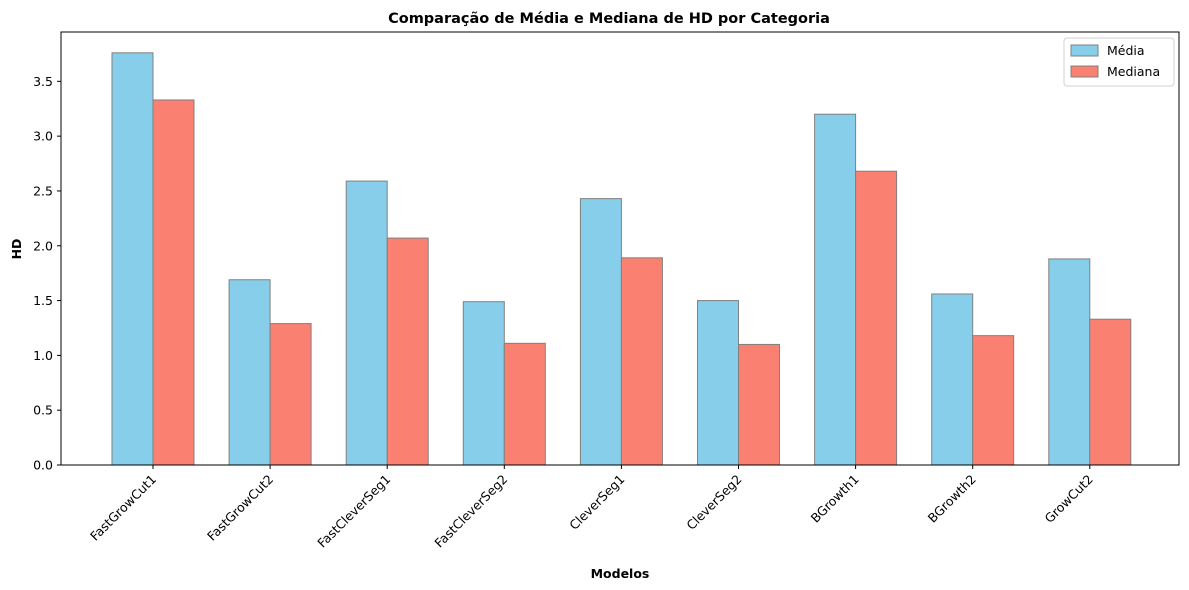 This screenshot has width=1189, height=590. I want to click on x-tick-label: FastGrowCut2, so click(240, 508).